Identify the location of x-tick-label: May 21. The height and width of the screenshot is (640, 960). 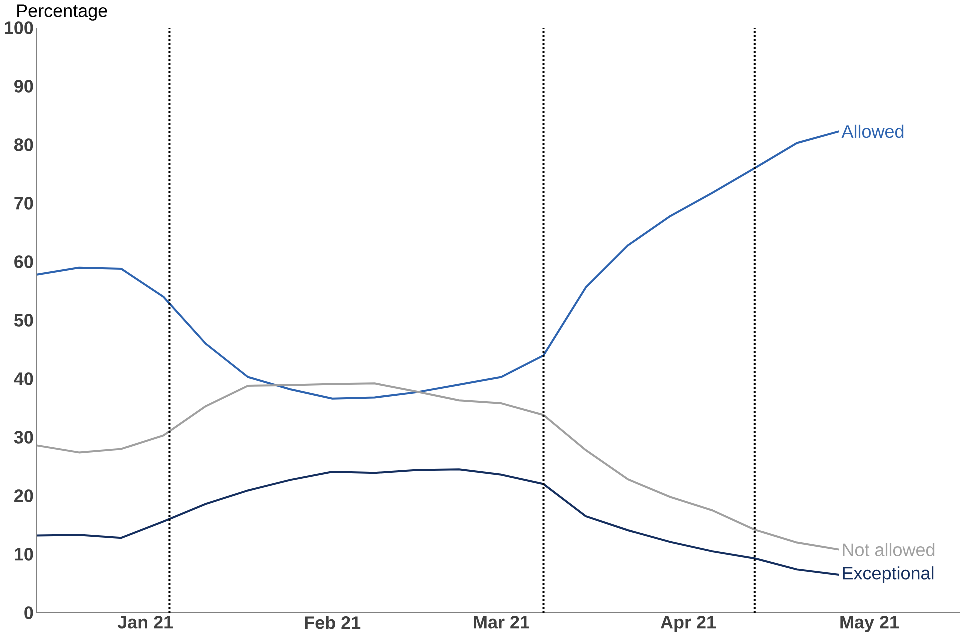
(870, 624).